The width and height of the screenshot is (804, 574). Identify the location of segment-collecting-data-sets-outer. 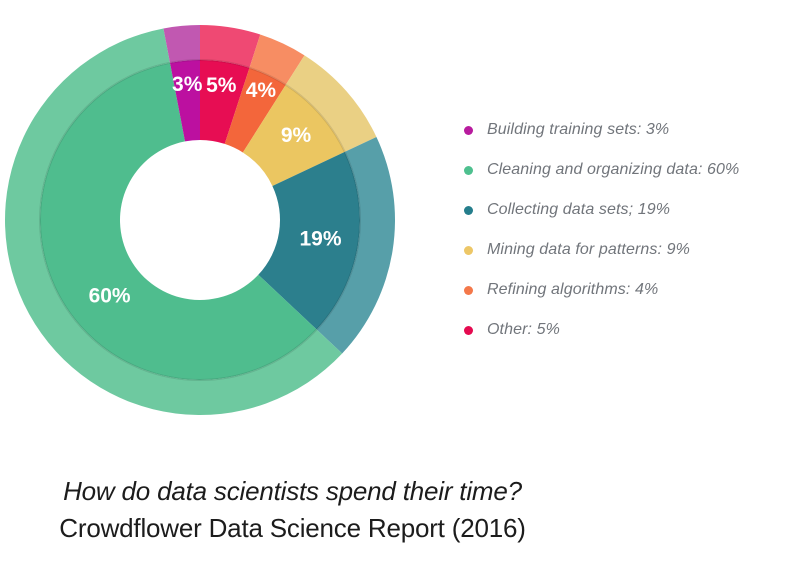
(356, 245).